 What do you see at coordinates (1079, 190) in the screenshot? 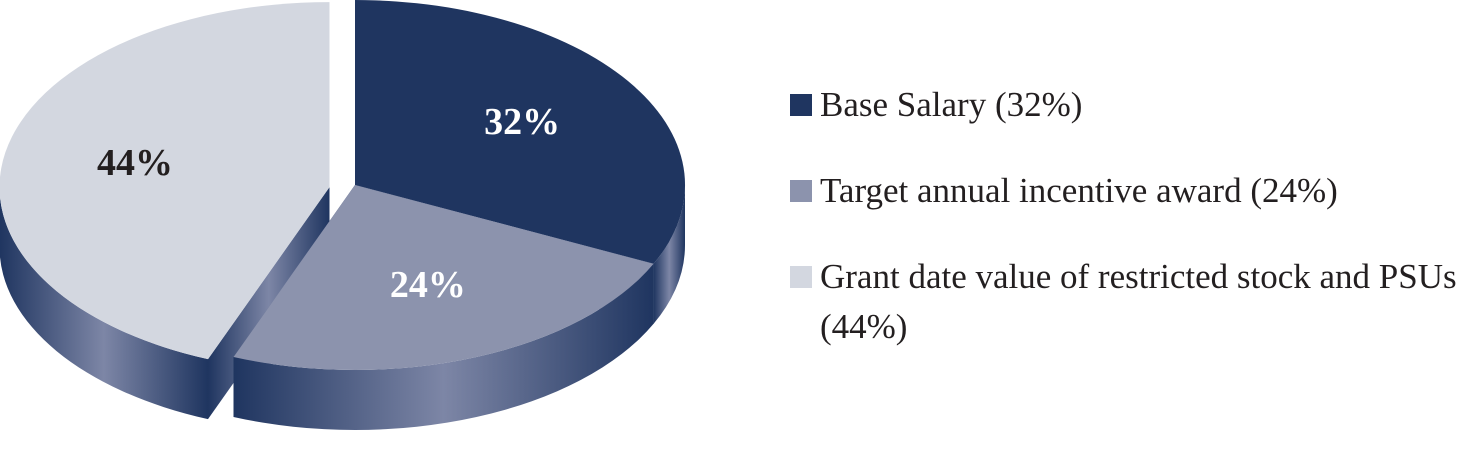
I see `legend-label: Target annual incentive award (24%)` at bounding box center [1079, 190].